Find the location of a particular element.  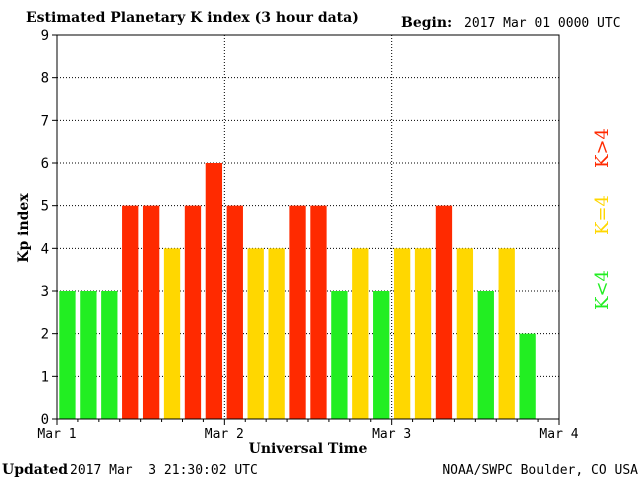

y-tick-label: 4 is located at coordinates (45, 249).